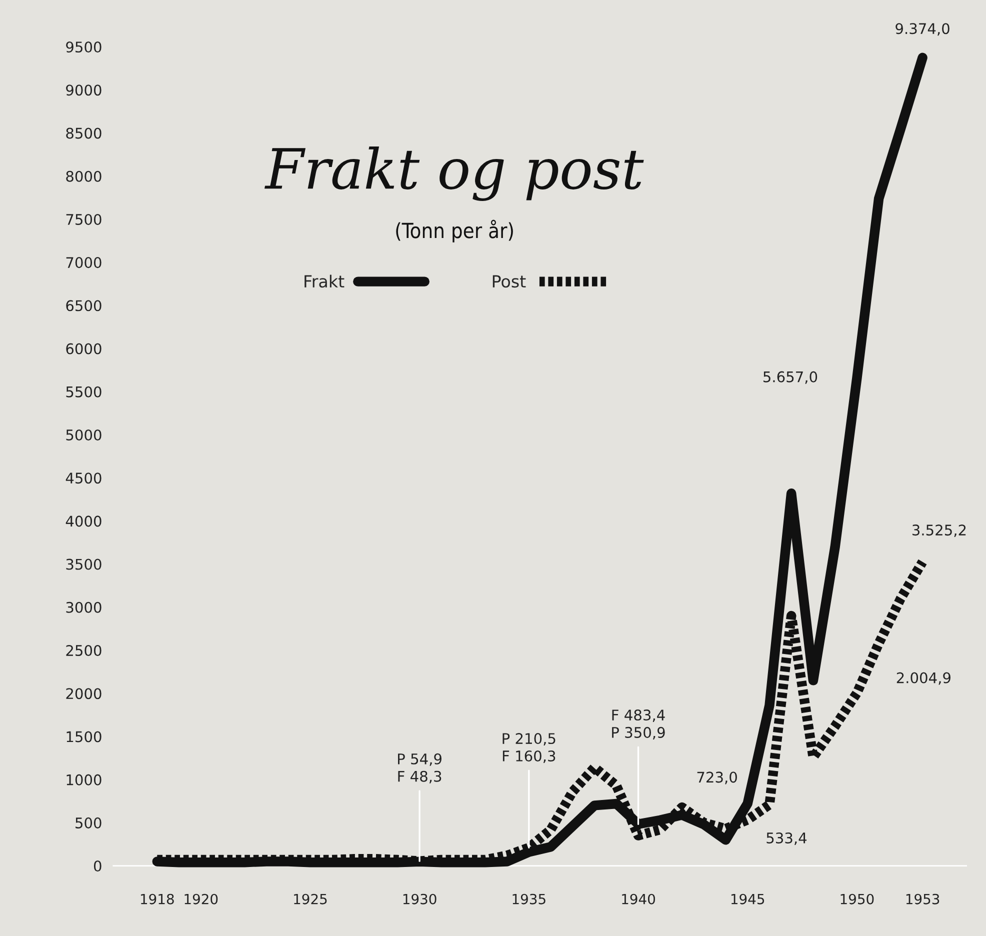 Image resolution: width=986 pixels, height=936 pixels. I want to click on y-tick-label: 2000, so click(84, 694).